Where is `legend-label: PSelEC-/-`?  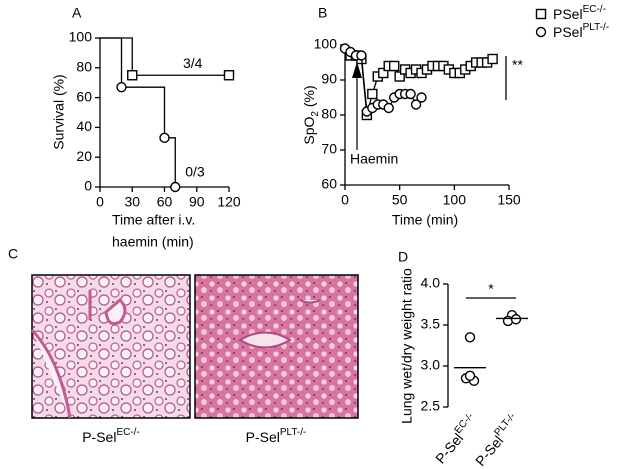 legend-label: PSelEC-/- is located at coordinates (579, 13).